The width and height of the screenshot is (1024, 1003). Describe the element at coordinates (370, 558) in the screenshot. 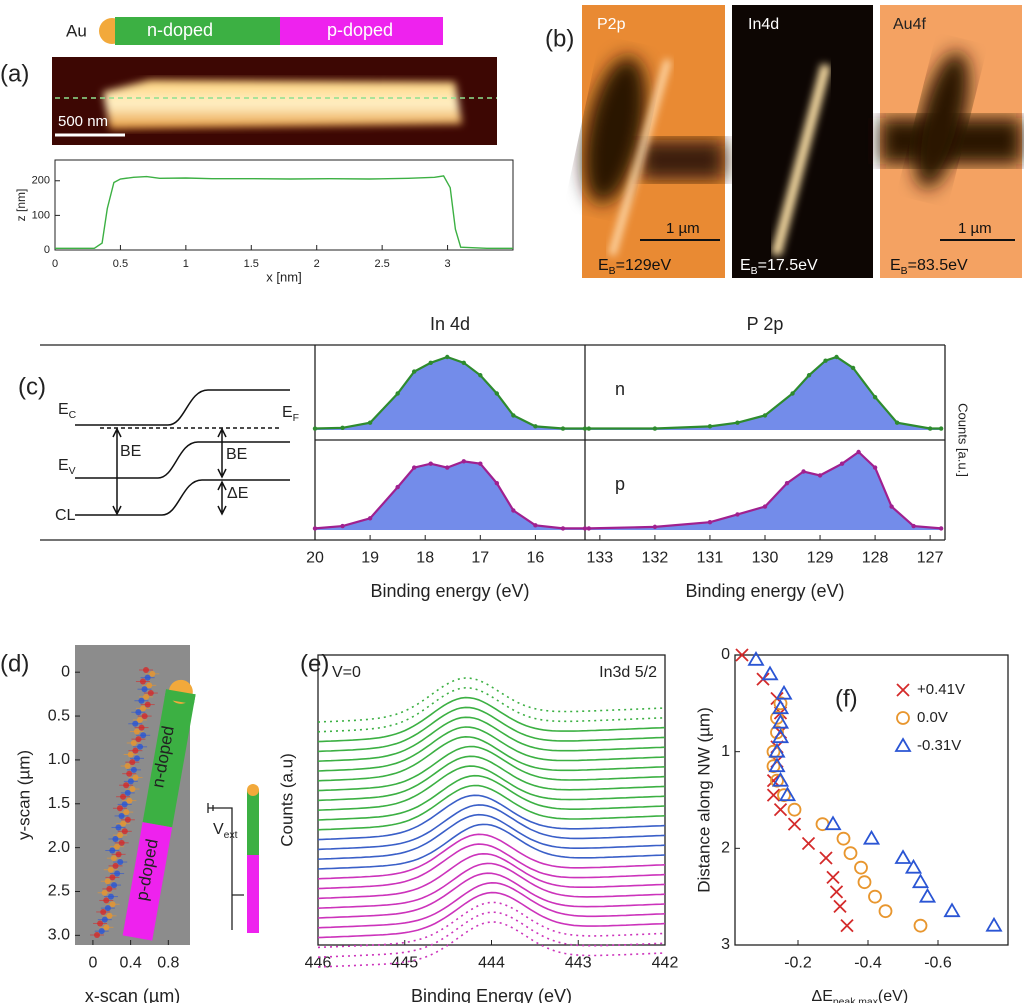

I see `x-tick-label: 19` at that location.